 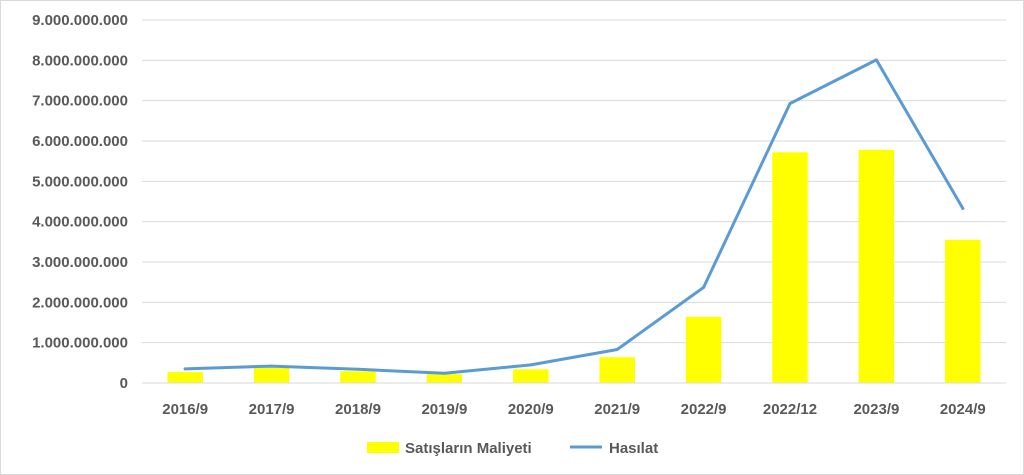 I want to click on x-tick-label: 2017/9, so click(x=272, y=409).